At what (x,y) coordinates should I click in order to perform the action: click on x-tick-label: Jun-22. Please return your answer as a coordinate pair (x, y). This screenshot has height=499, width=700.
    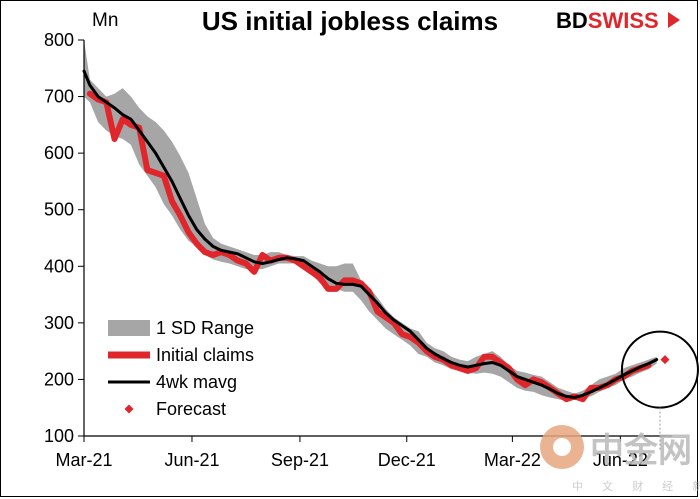
    Looking at the image, I should click on (620, 460).